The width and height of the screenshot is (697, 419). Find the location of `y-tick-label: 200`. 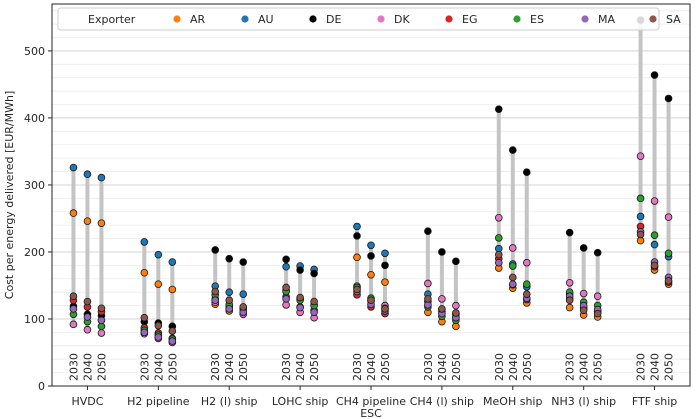

y-tick-label: 200 is located at coordinates (34, 252).